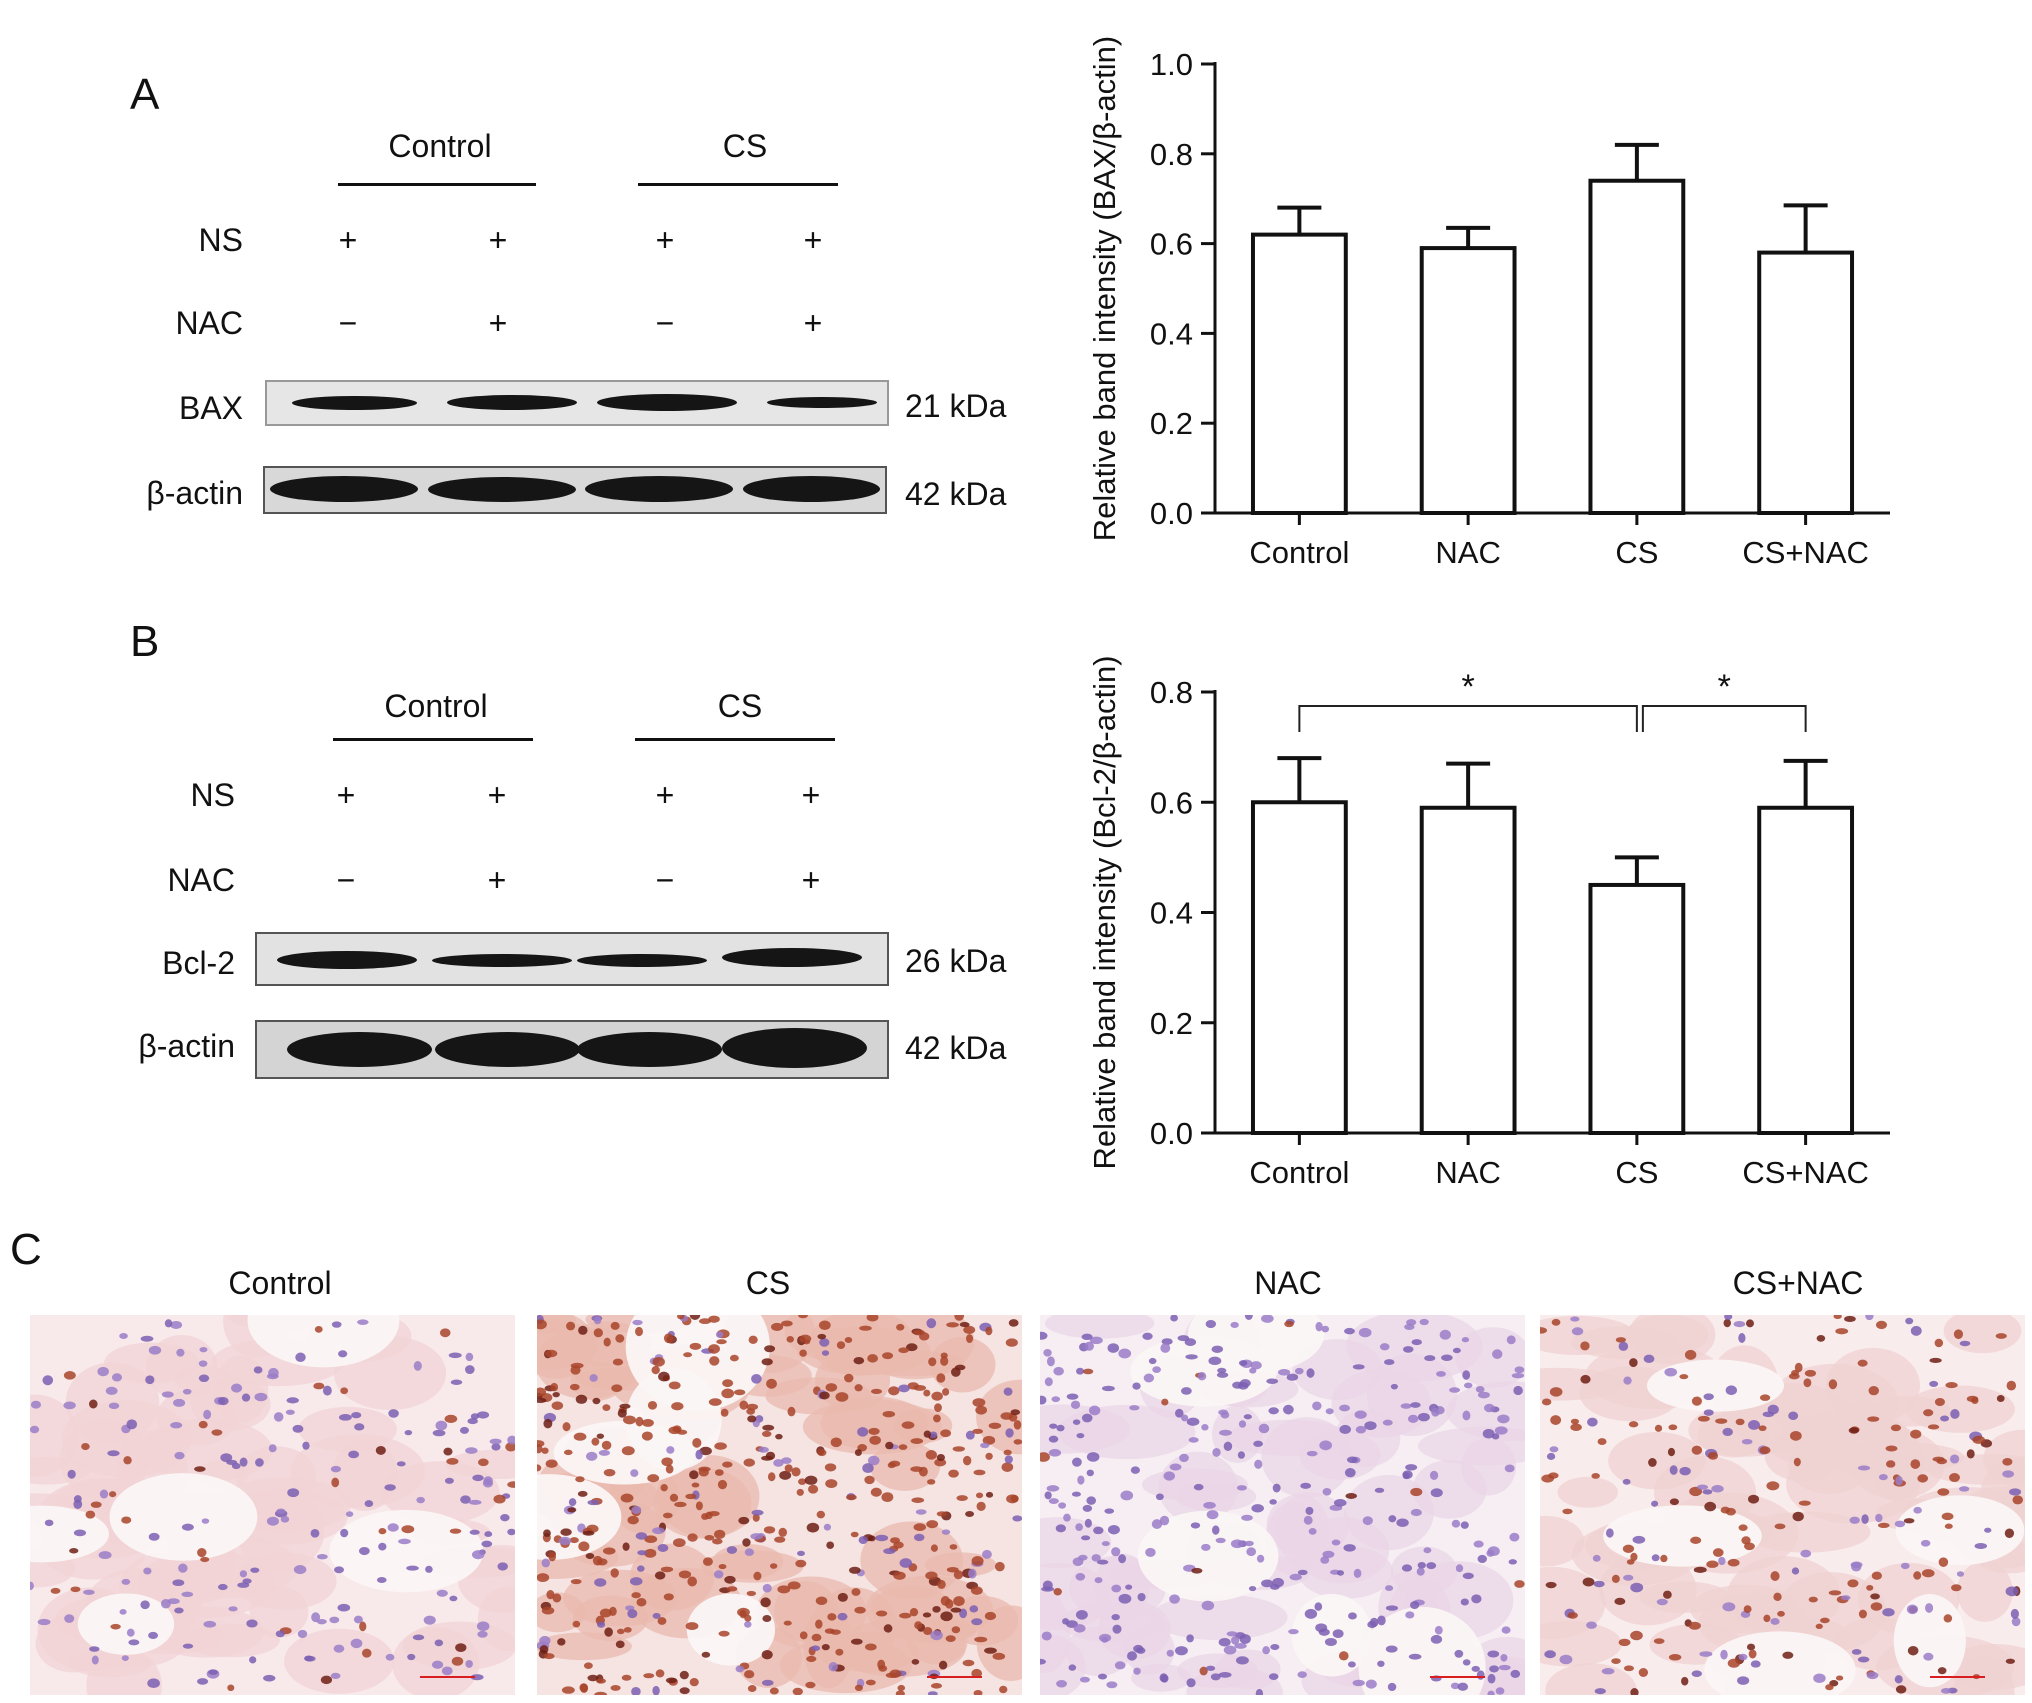  What do you see at coordinates (212, 795) in the screenshot?
I see `row-label-ns: NS` at bounding box center [212, 795].